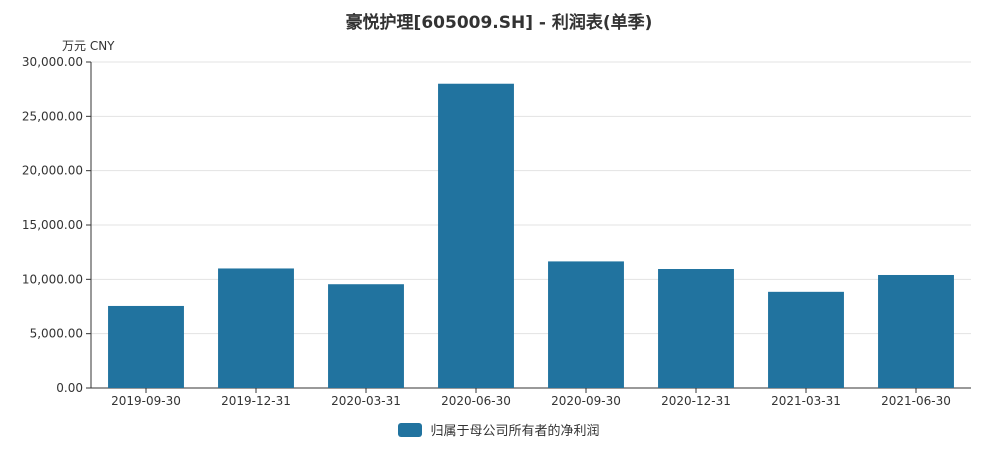 This screenshot has height=450, width=998. I want to click on legend-swatch, so click(410, 429).